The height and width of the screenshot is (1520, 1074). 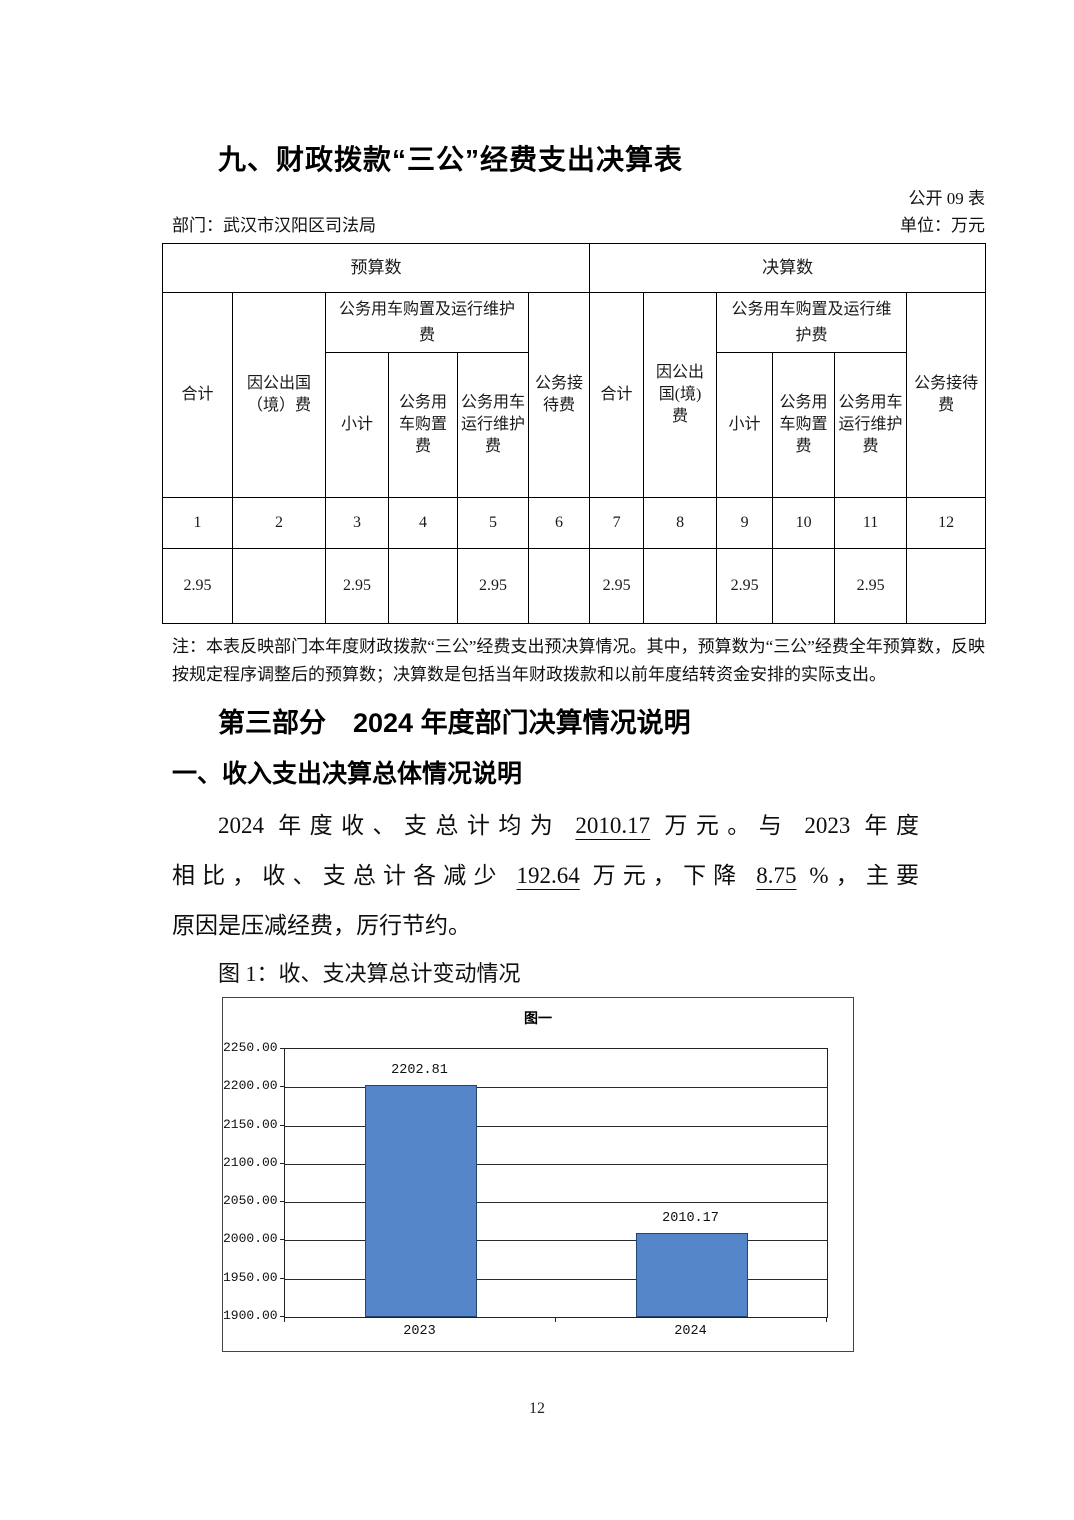 I want to click on paragraph-line: 原因是压减经费，厉行节约。, so click(x=545, y=926).